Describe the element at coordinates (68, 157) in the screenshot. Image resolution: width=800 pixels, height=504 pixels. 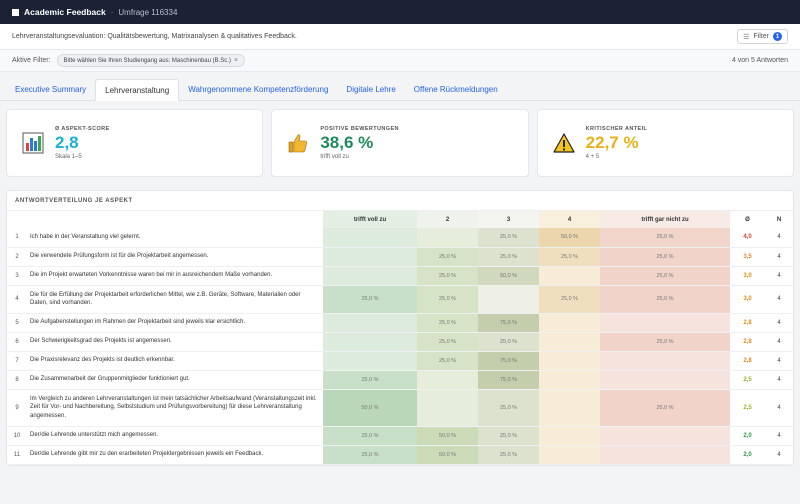
I see `kpi-note: Skala 1–5` at that location.